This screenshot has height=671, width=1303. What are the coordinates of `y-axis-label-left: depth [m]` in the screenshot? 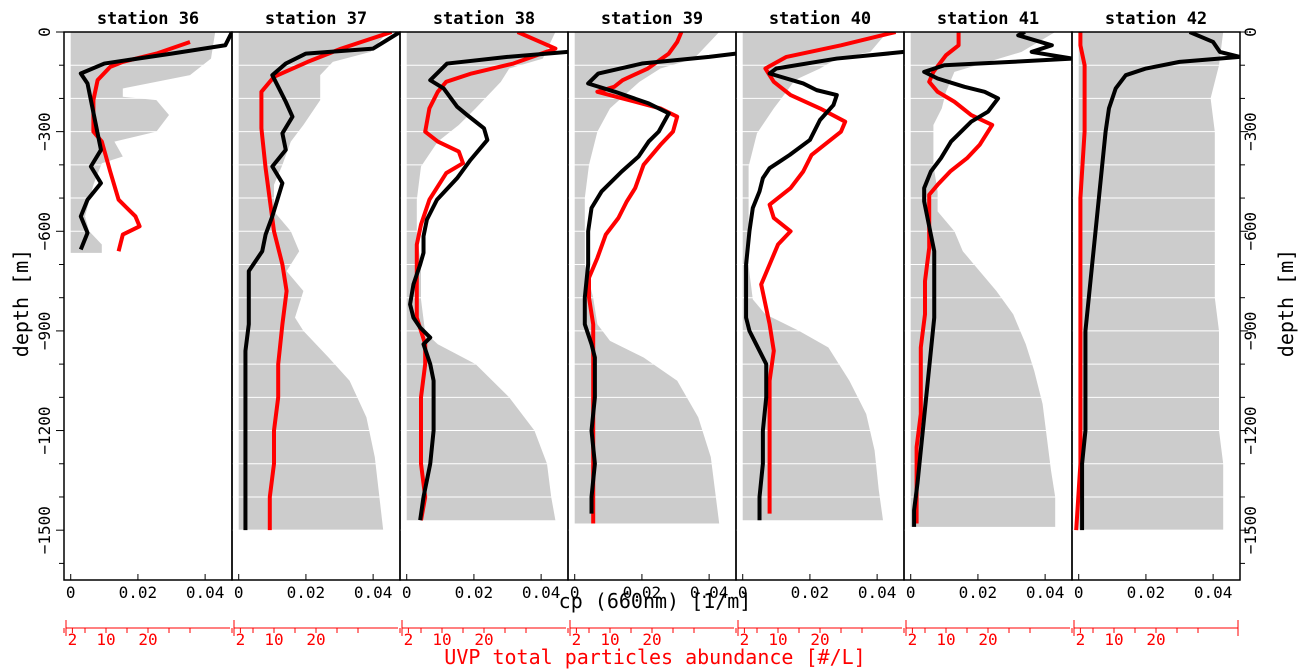 It's located at (21, 303).